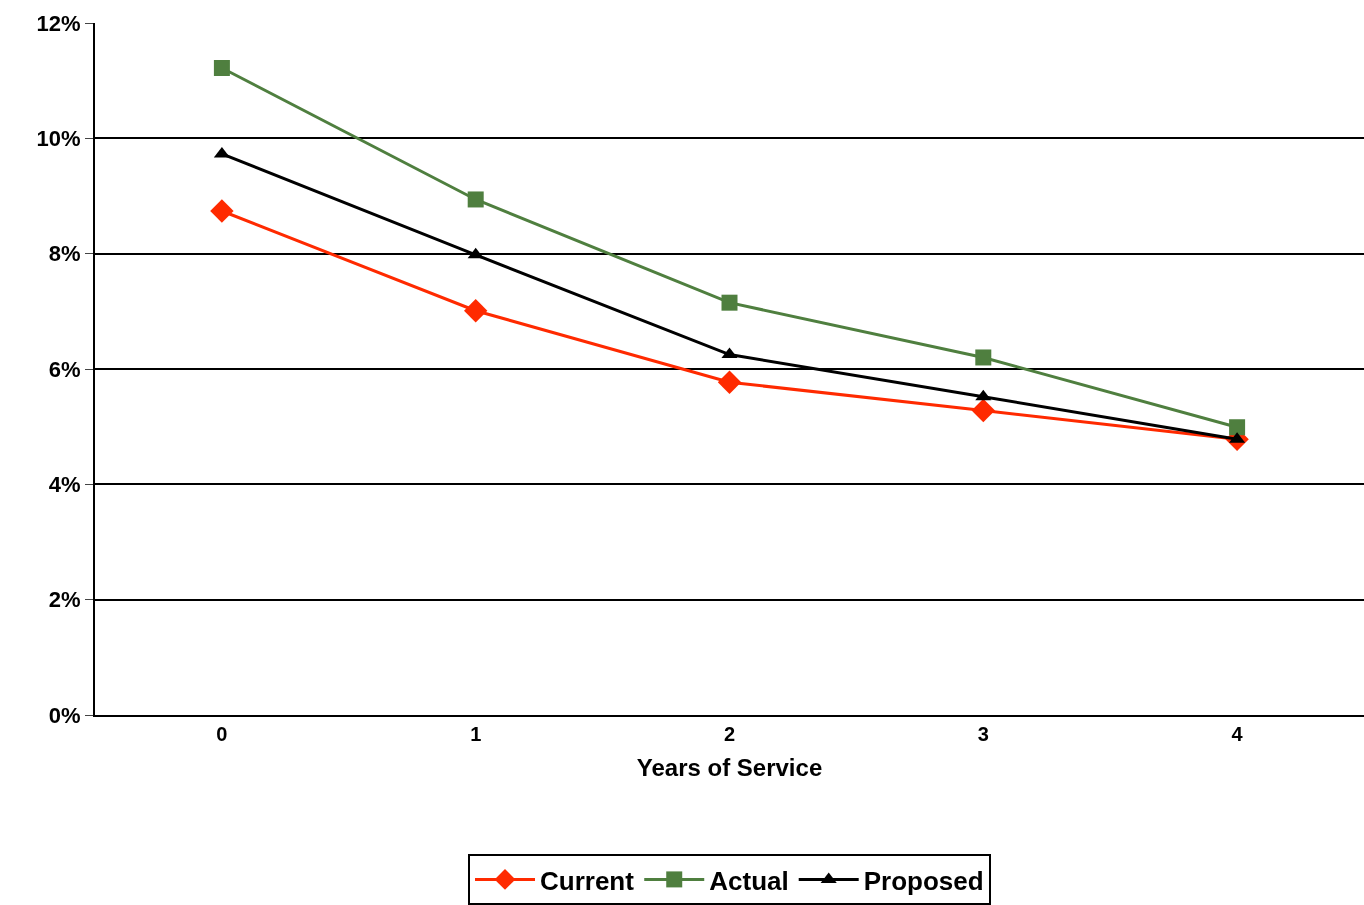 The width and height of the screenshot is (1364, 905). What do you see at coordinates (983, 734) in the screenshot?
I see `x-tick-label: 3` at bounding box center [983, 734].